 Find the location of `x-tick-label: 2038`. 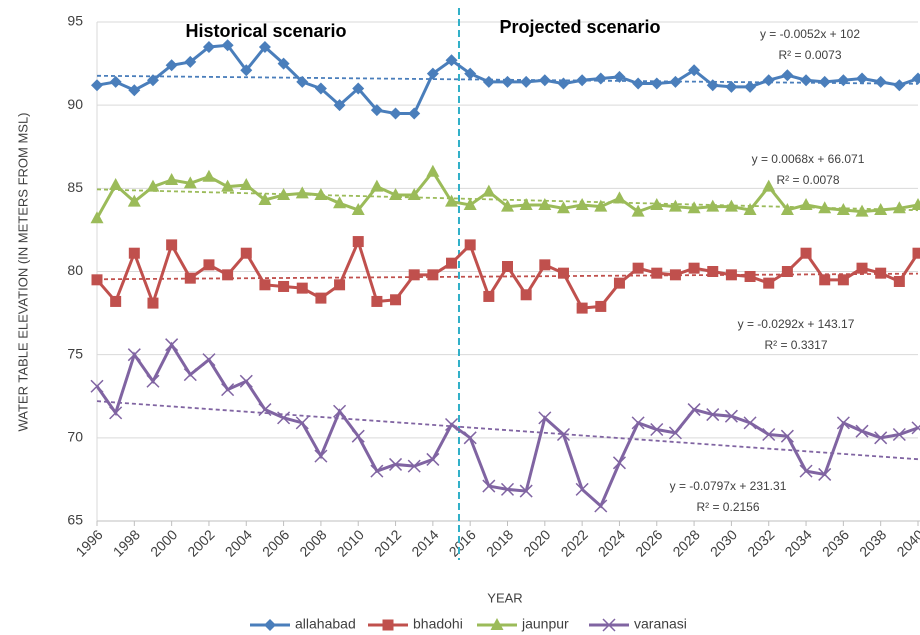

x-tick-label: 2038 is located at coordinates (872, 542).